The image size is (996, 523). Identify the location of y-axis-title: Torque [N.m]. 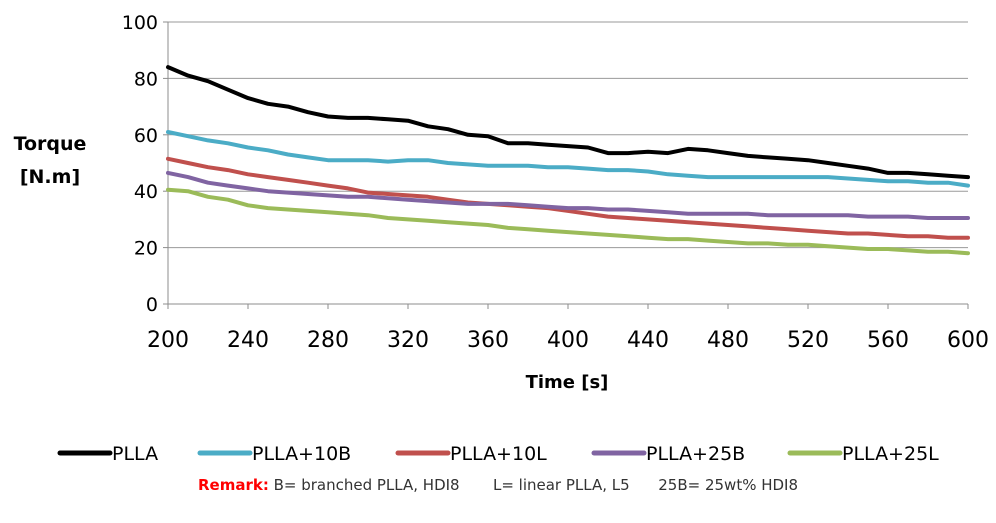
(50, 161).